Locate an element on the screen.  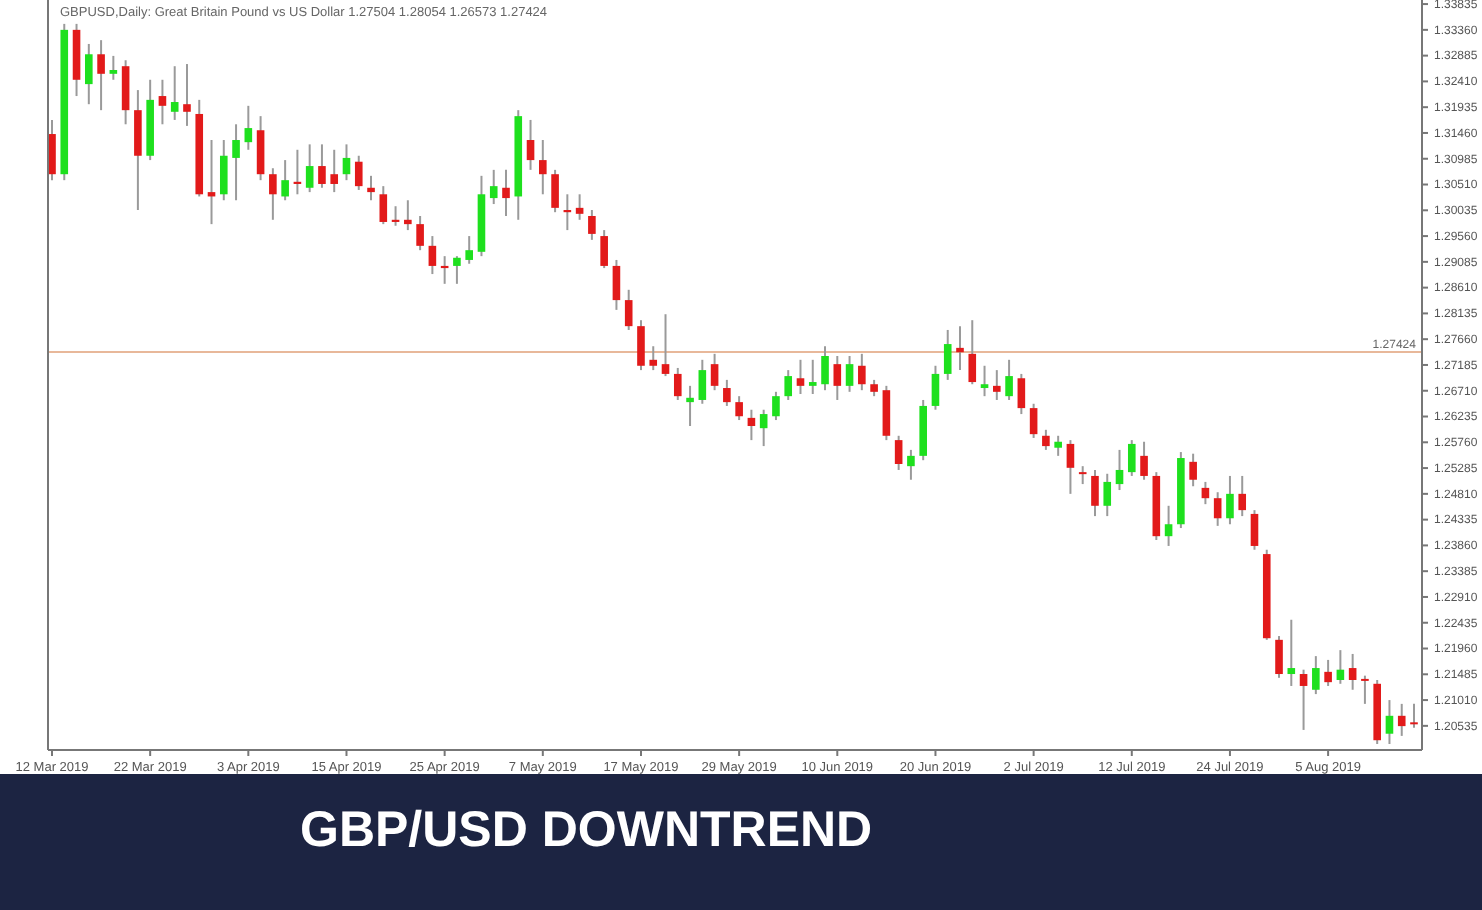
text: GBP/USD DOWNTREND is located at coordinates (586, 830).